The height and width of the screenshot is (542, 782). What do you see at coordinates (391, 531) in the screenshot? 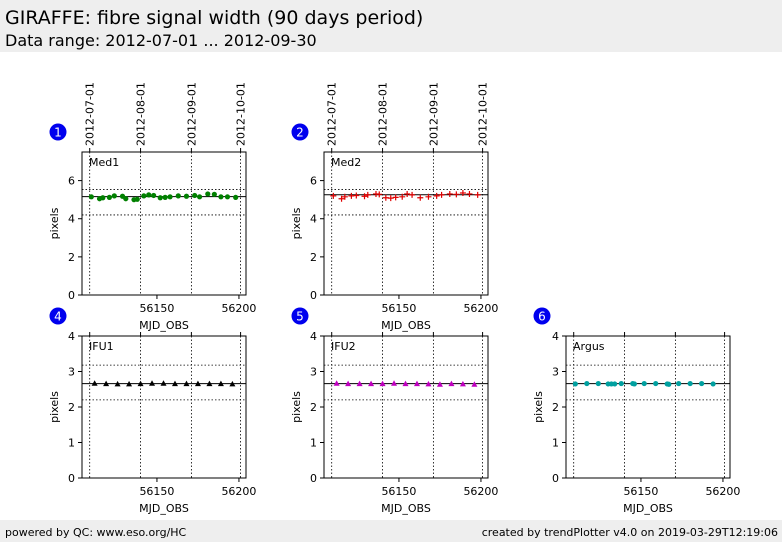
I see `footer-band` at bounding box center [391, 531].